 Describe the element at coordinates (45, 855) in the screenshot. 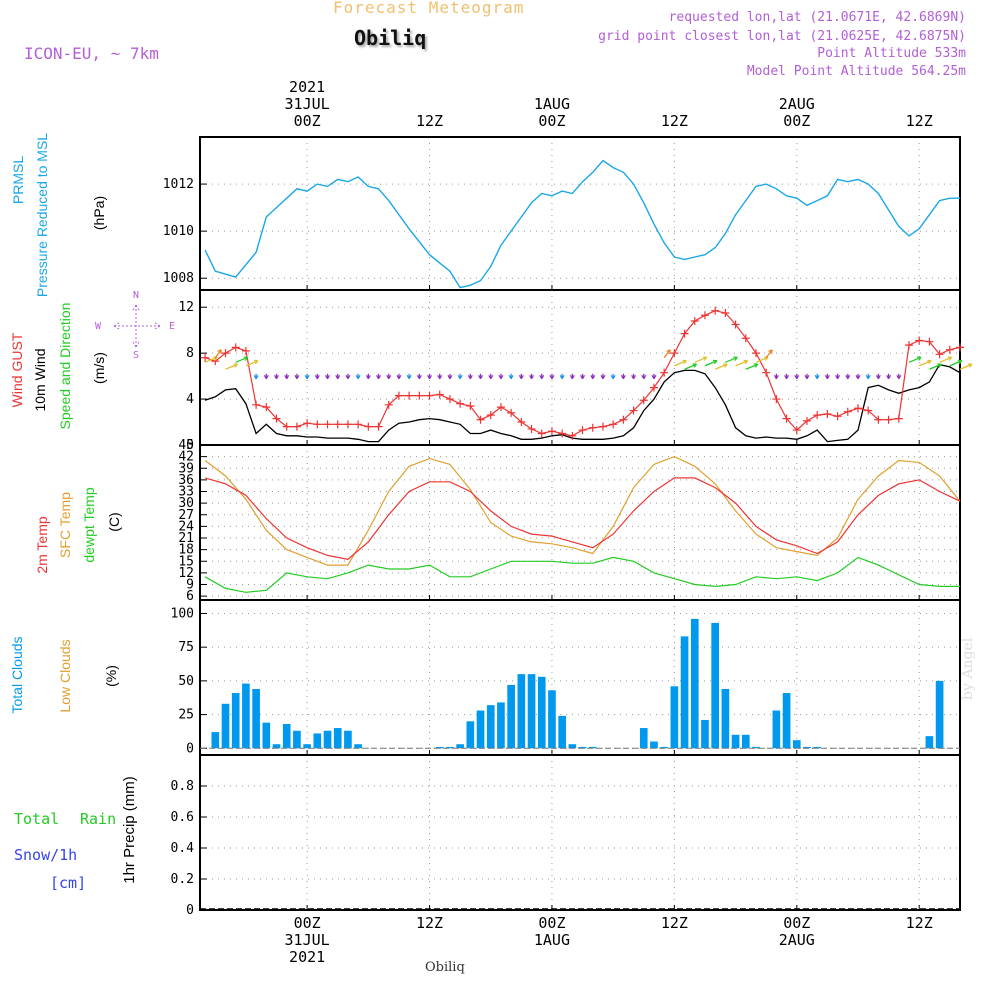

I see `label-snow: Snow/1h` at that location.